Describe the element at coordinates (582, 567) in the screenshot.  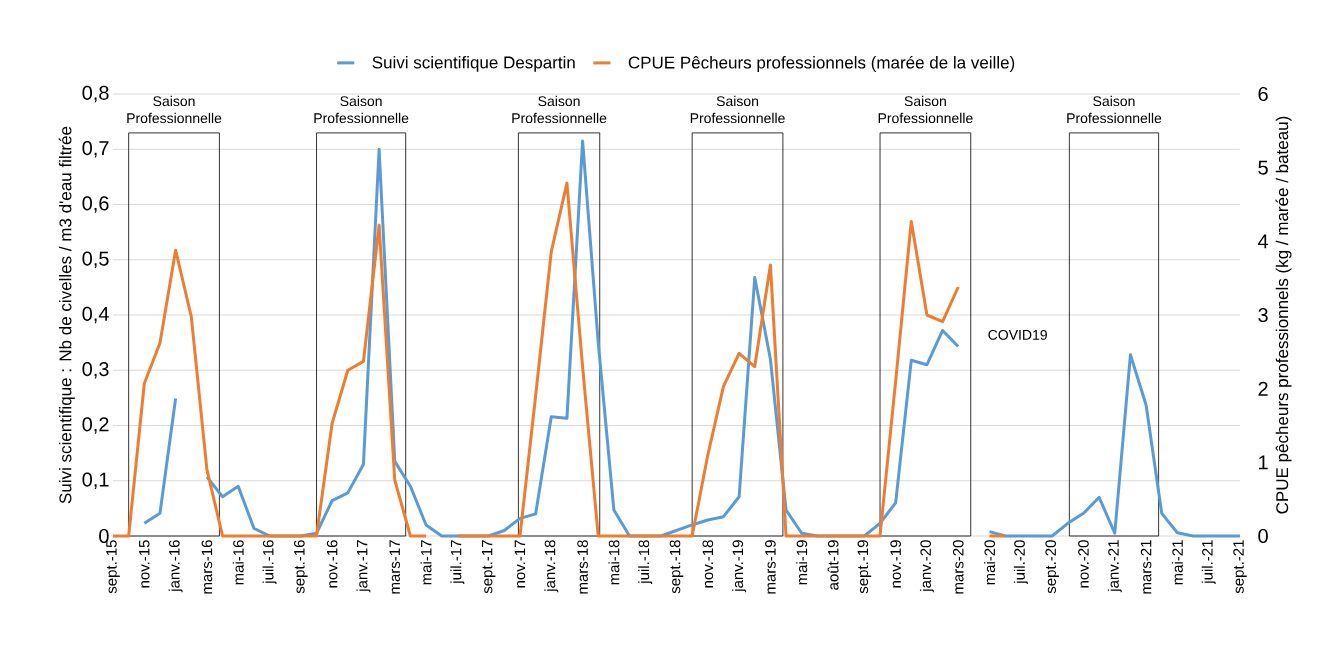
I see `x-tick-label: mars-18` at that location.